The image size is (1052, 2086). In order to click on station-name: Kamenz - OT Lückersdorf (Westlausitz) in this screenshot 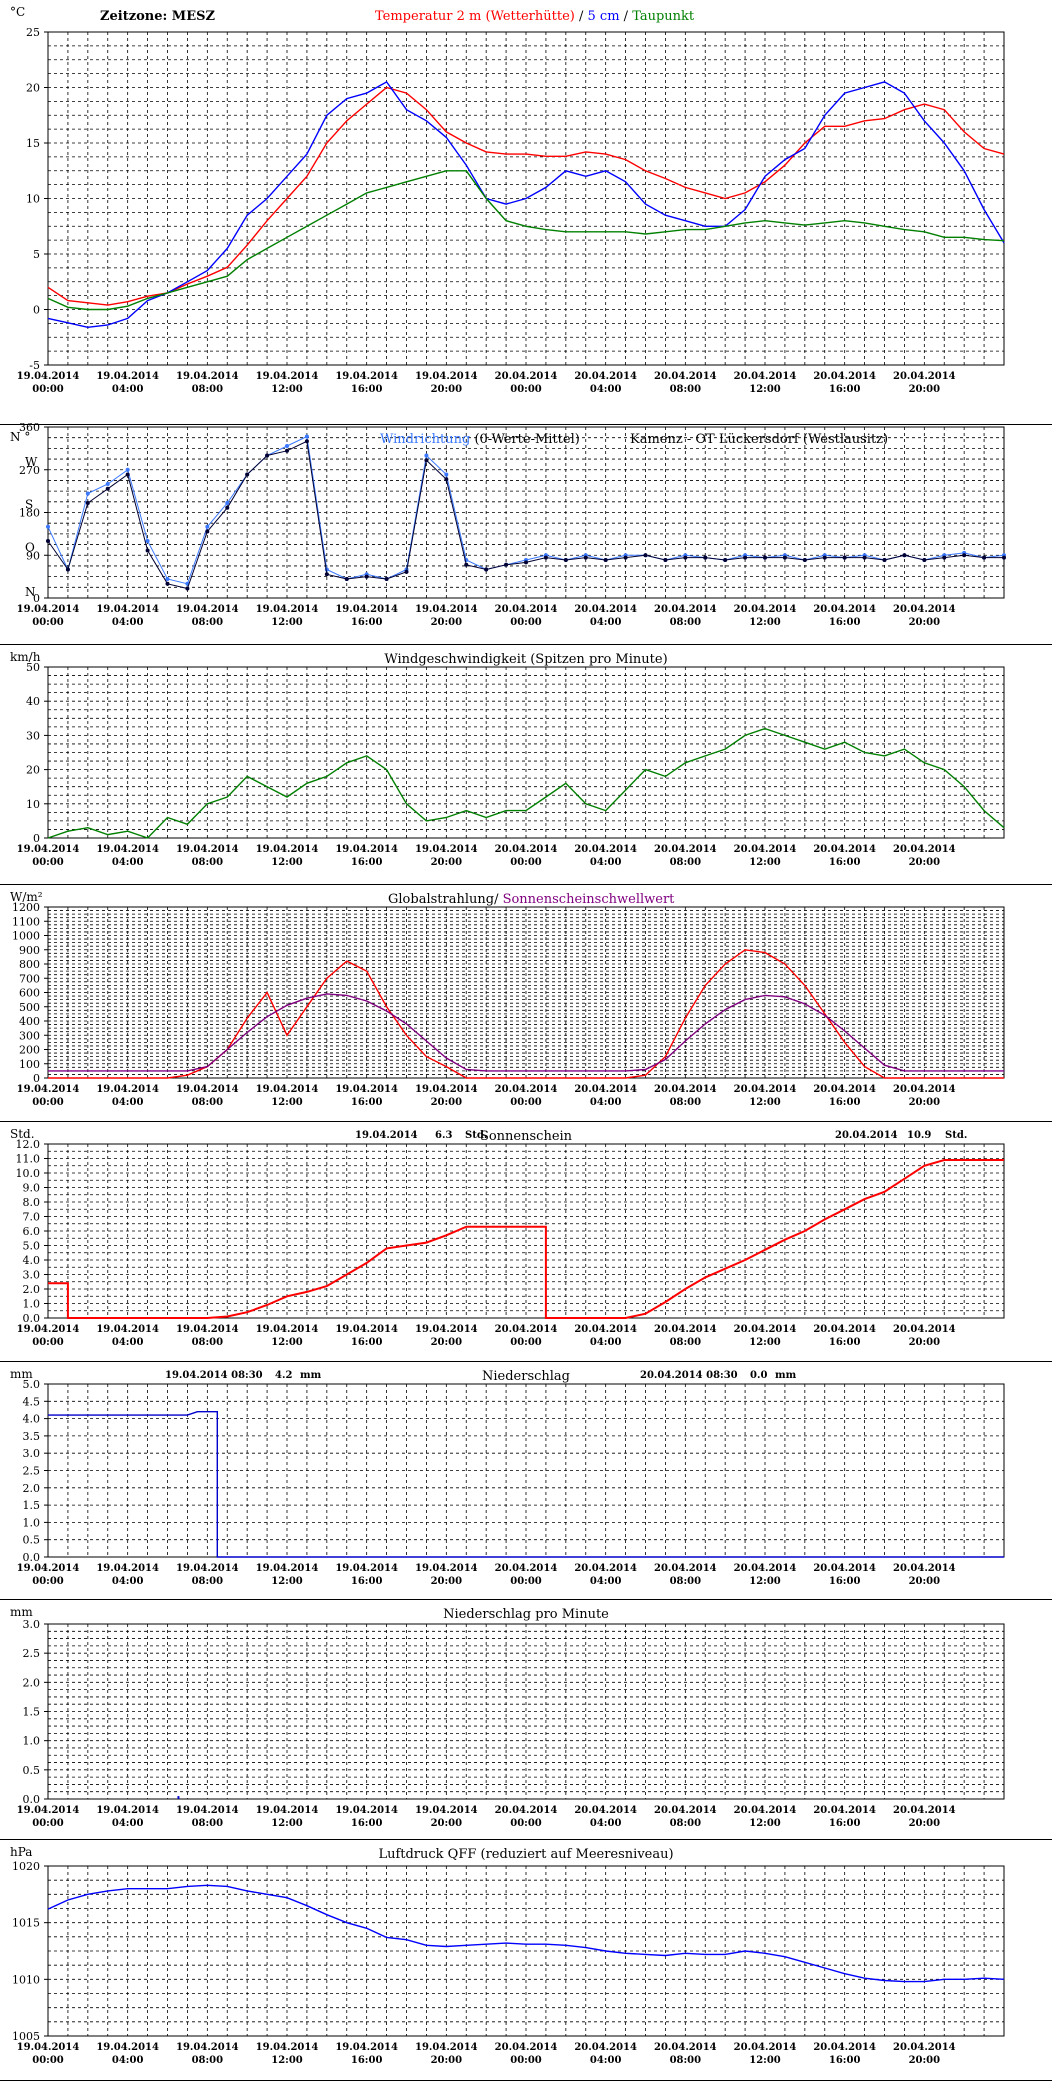, I will do `click(759, 439)`.